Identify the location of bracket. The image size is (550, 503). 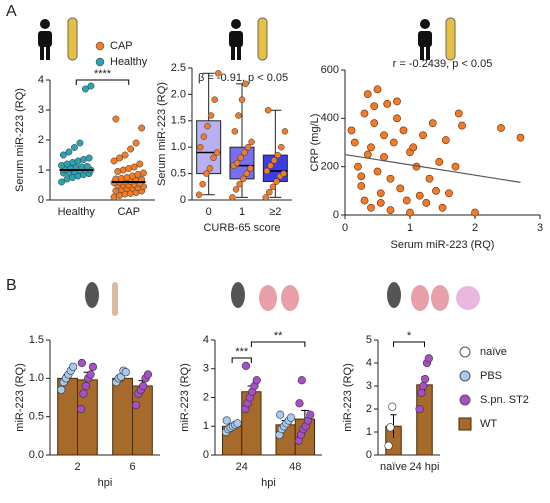
(102, 82).